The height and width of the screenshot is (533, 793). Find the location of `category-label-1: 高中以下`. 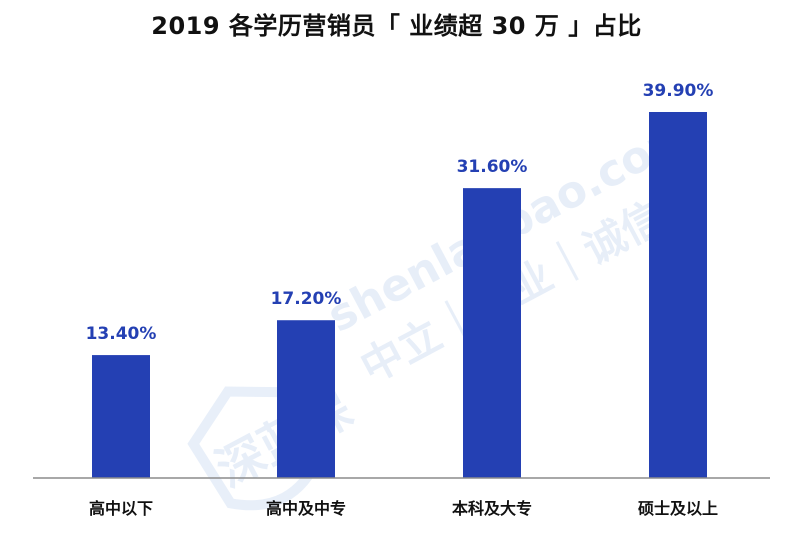

category-label-1: 高中以下 is located at coordinates (121, 508).